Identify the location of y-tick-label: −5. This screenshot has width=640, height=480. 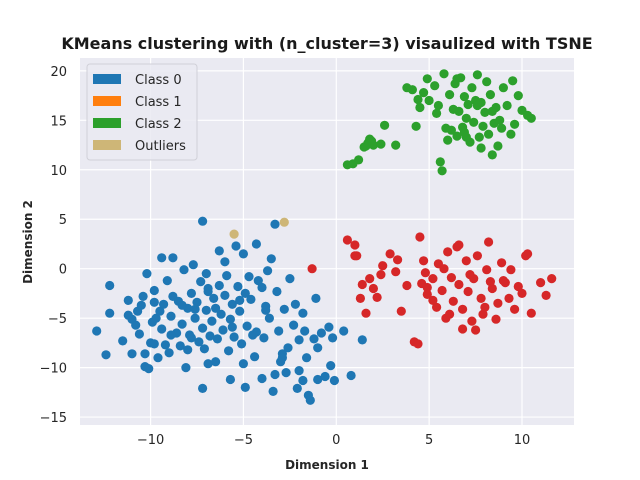
(57, 319).